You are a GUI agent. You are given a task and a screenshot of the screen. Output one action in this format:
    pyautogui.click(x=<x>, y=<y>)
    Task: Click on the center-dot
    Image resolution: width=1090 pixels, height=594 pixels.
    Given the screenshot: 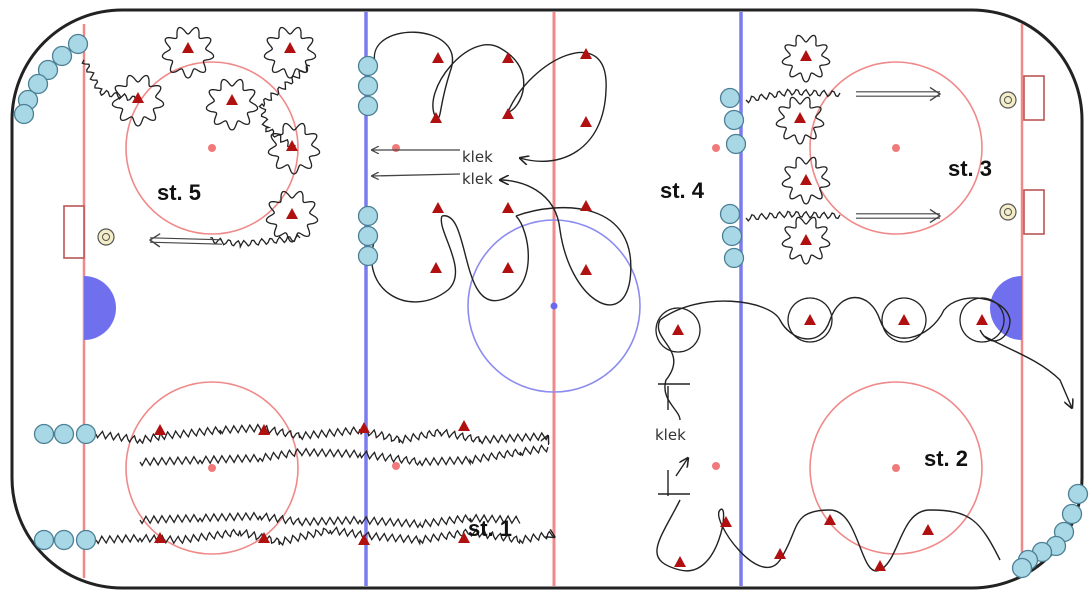 What is the action you would take?
    pyautogui.click(x=554, y=306)
    